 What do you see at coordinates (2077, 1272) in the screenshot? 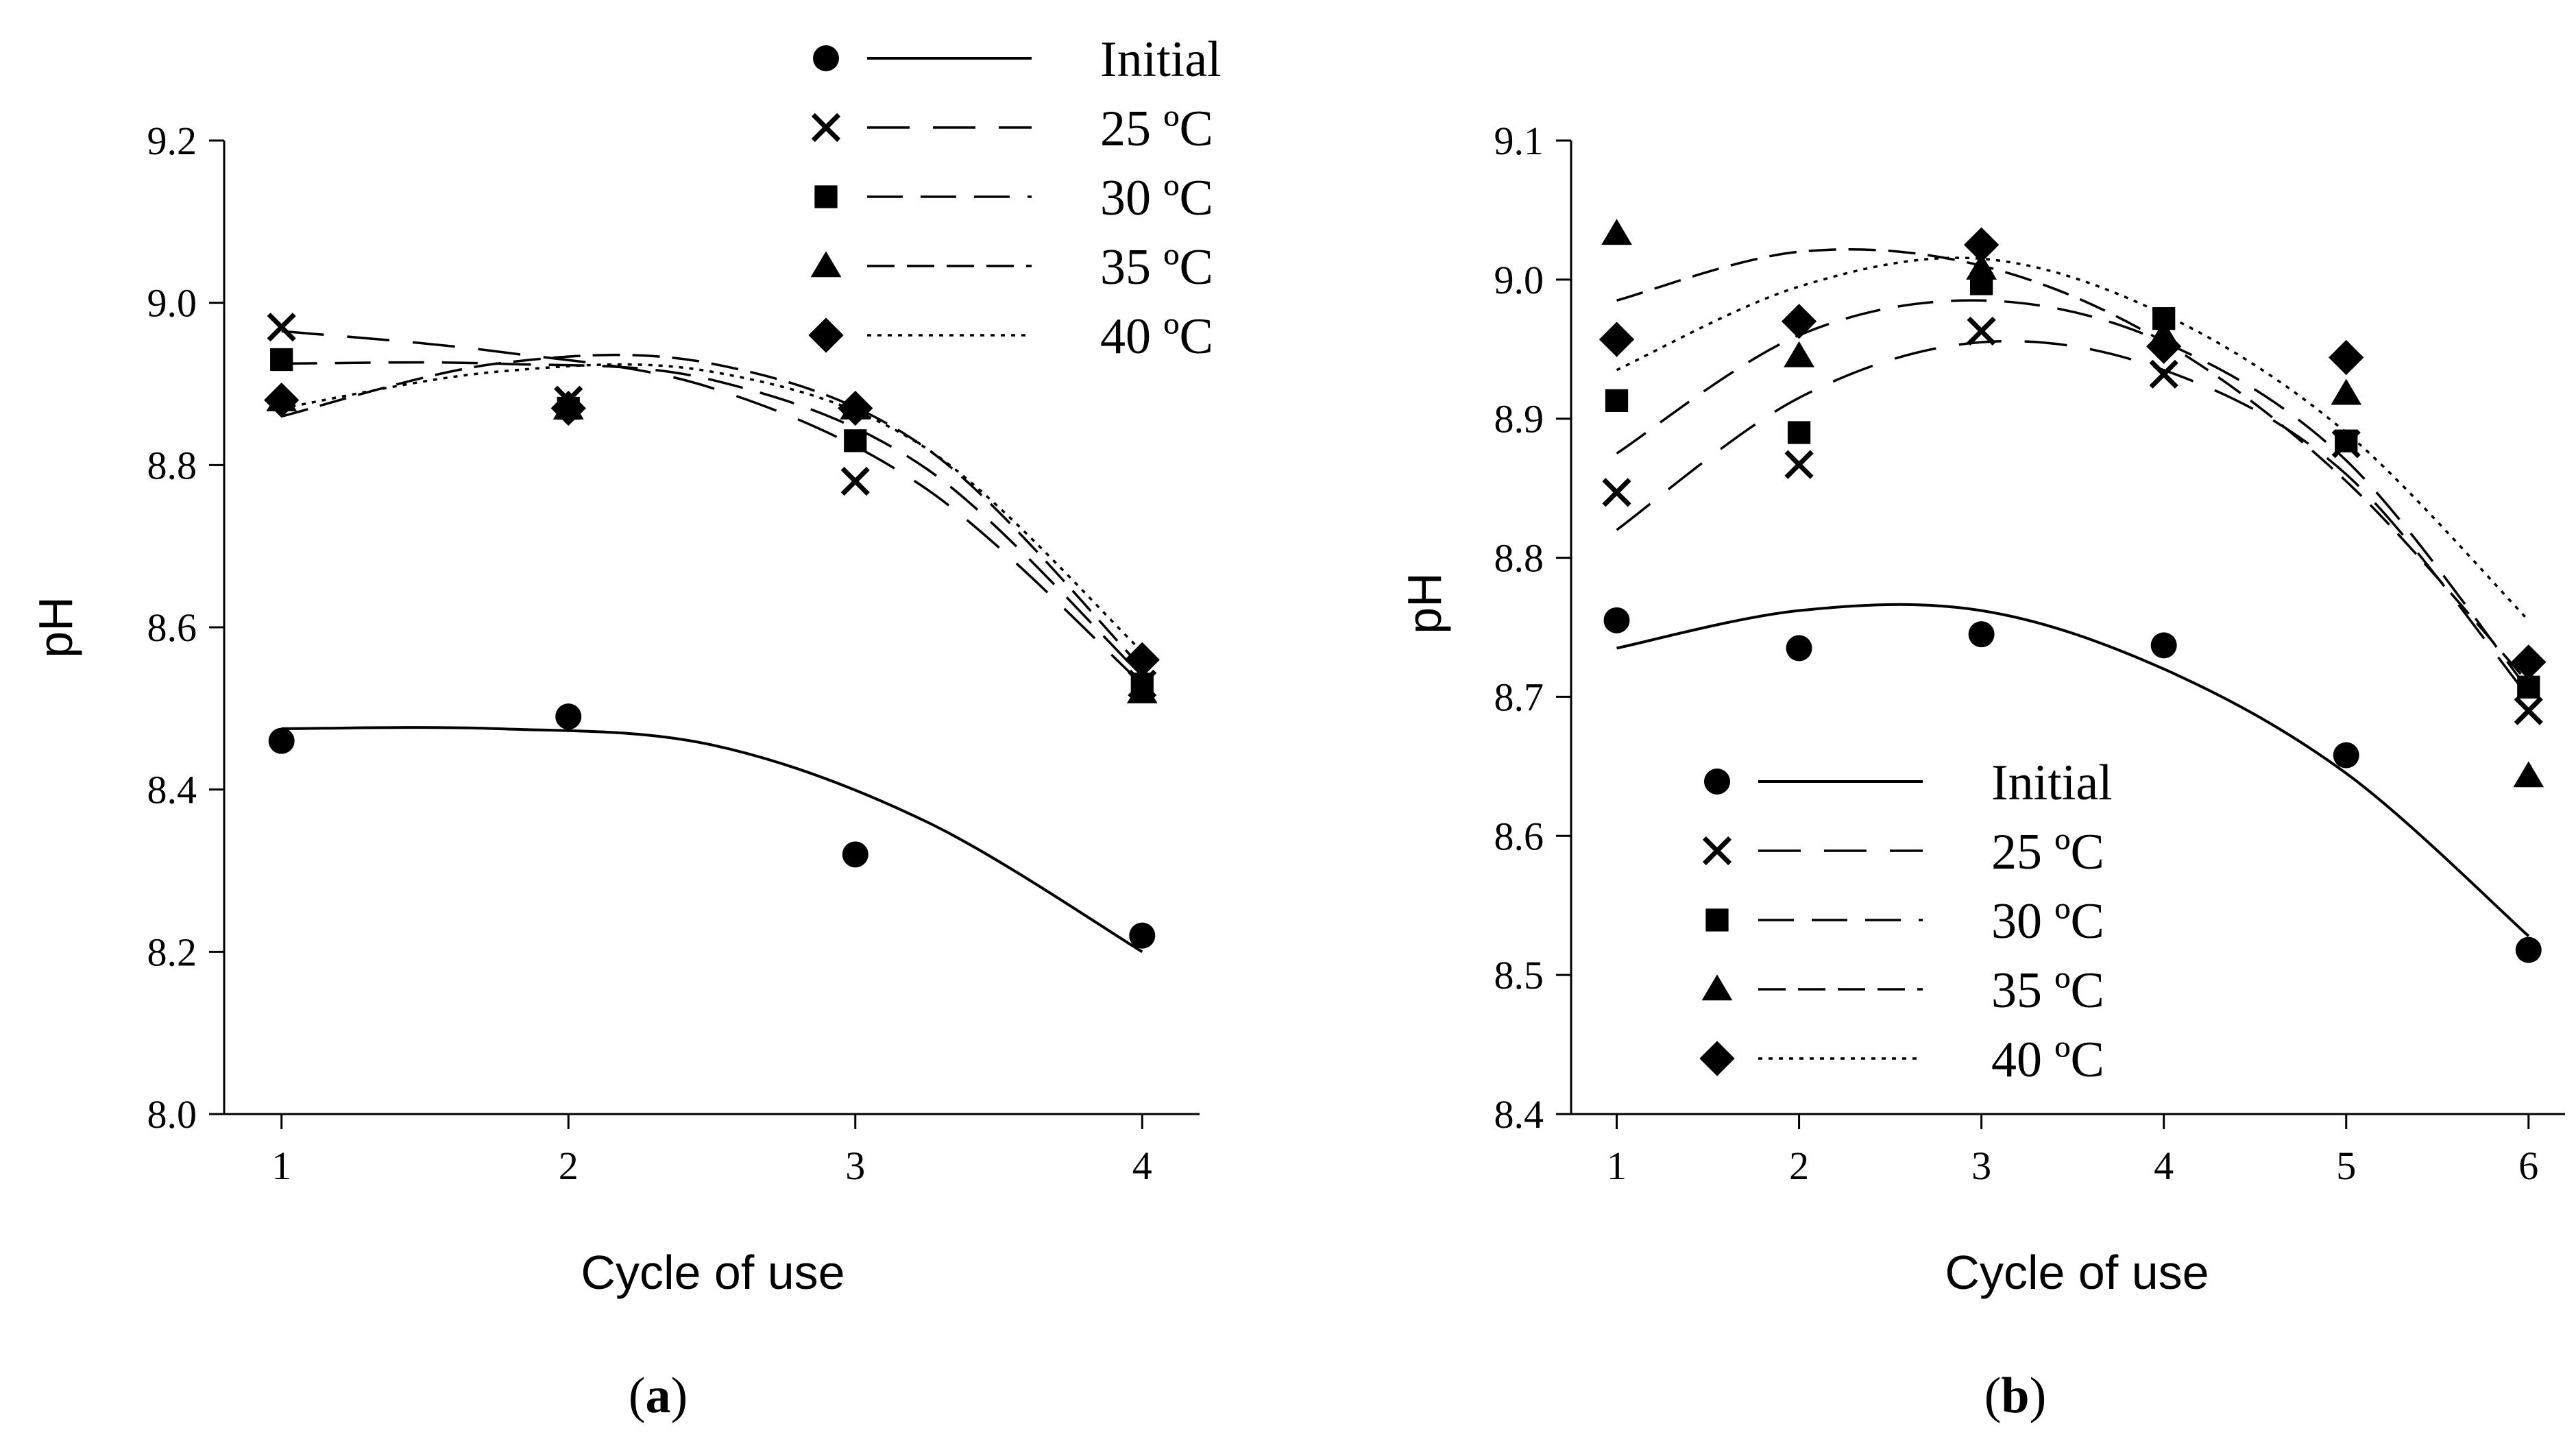
I see `panel-b-x-axis-title: Cycle of use` at bounding box center [2077, 1272].